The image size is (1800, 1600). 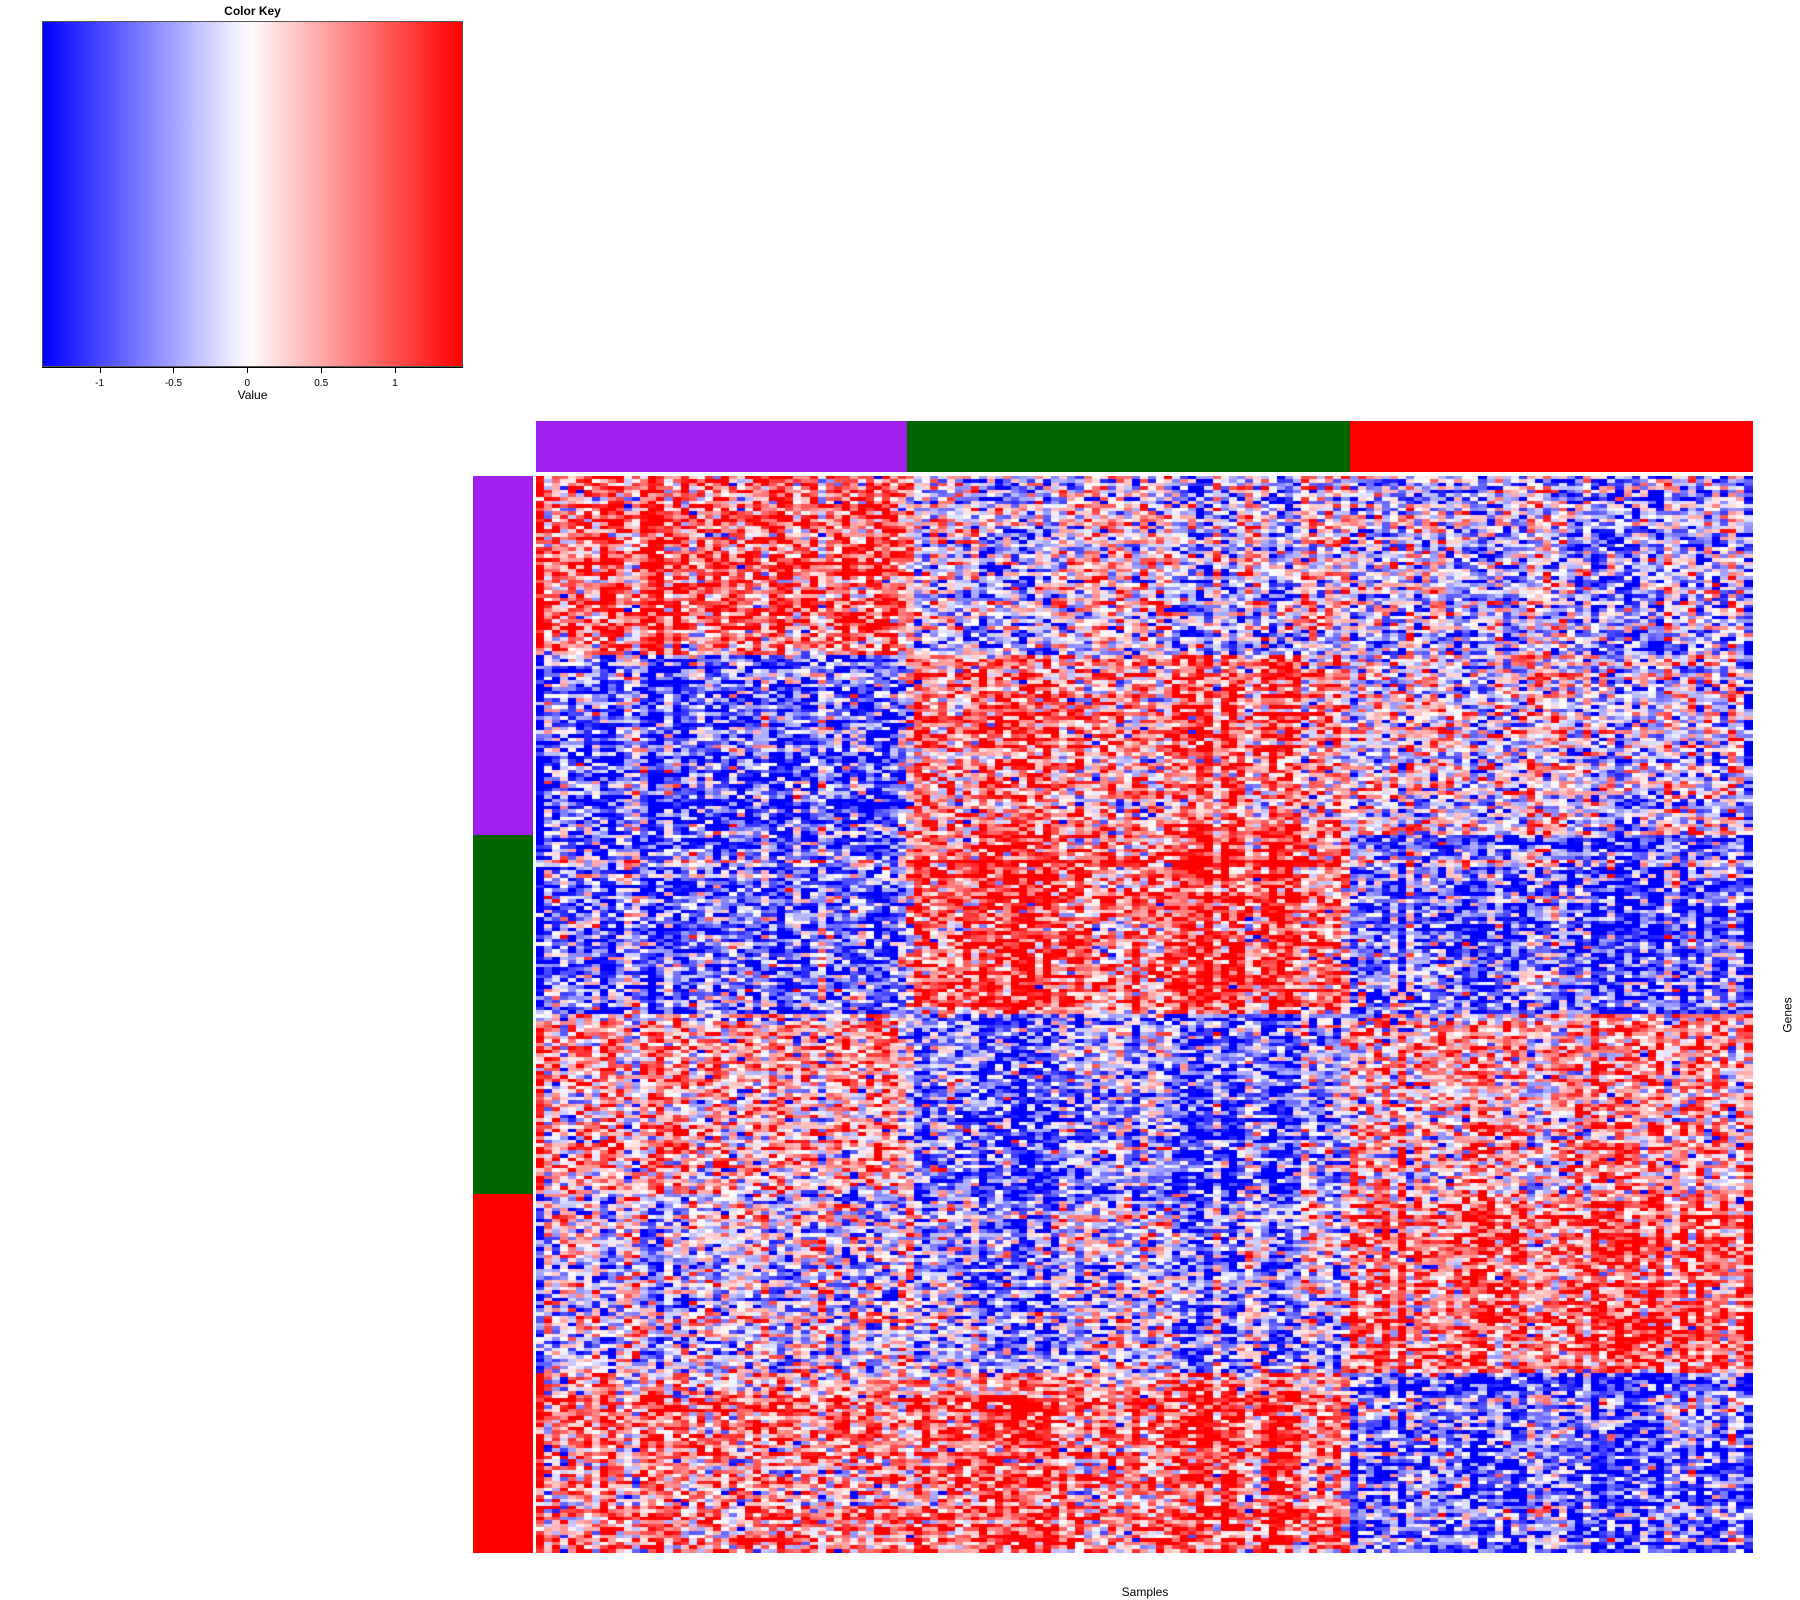 What do you see at coordinates (100, 383) in the screenshot?
I see `color-key-tick-label: -1` at bounding box center [100, 383].